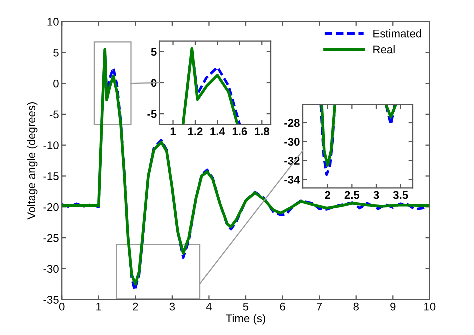 The width and height of the screenshot is (474, 335). I want to click on y-axis-title: Voltage angle (degrees), so click(32, 161).